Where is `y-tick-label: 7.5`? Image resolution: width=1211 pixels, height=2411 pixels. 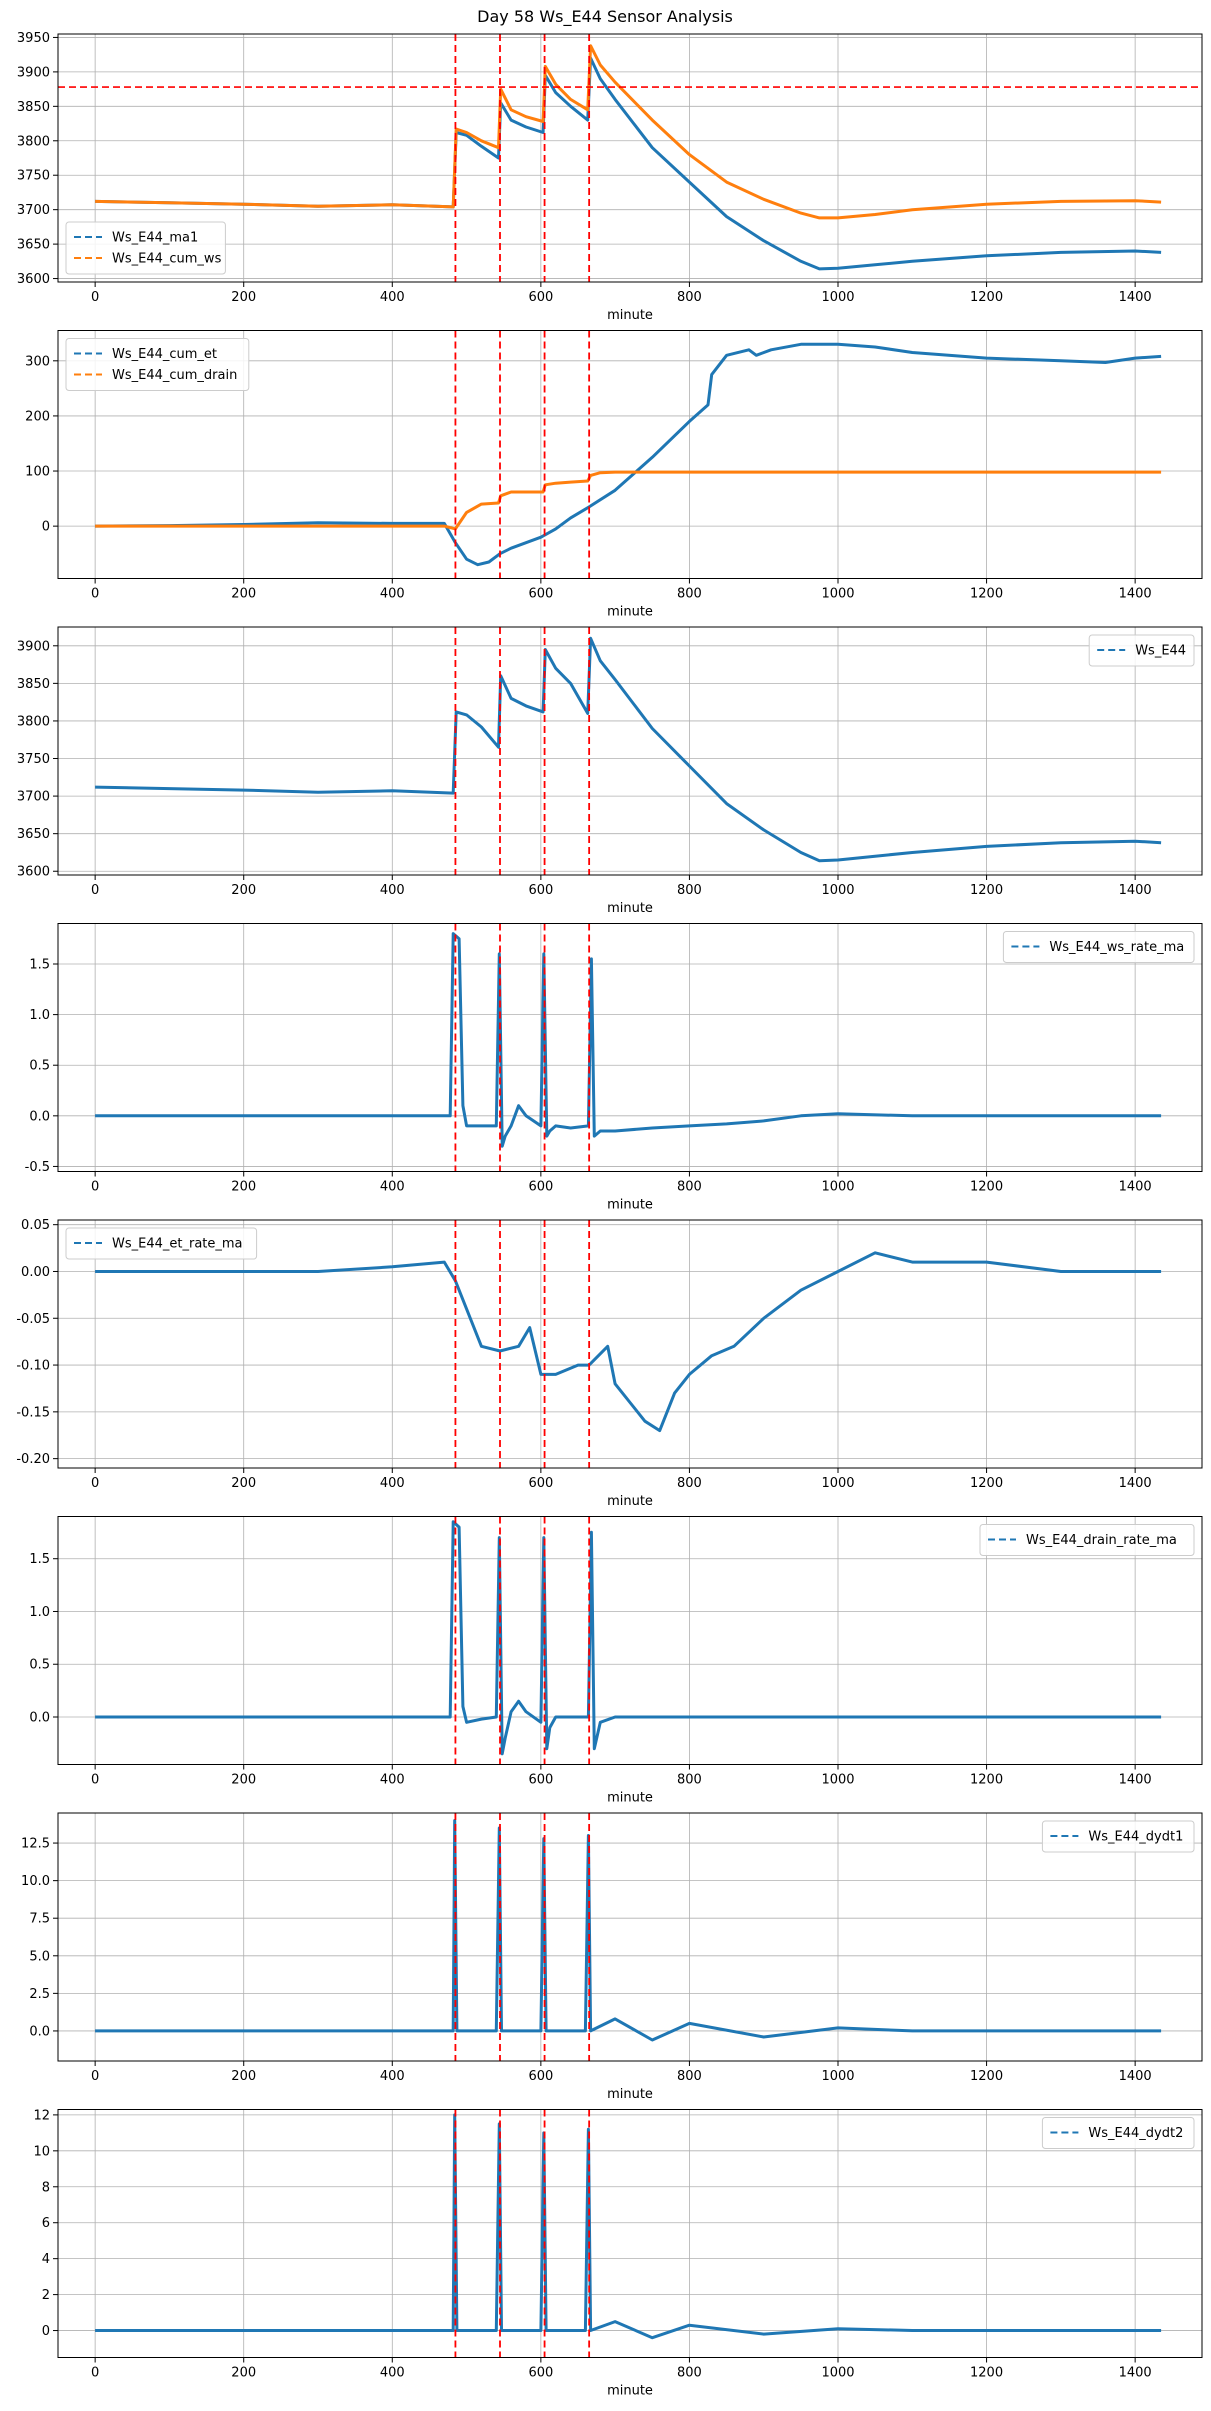
y-tick-label: 7.5 is located at coordinates (39, 1919).